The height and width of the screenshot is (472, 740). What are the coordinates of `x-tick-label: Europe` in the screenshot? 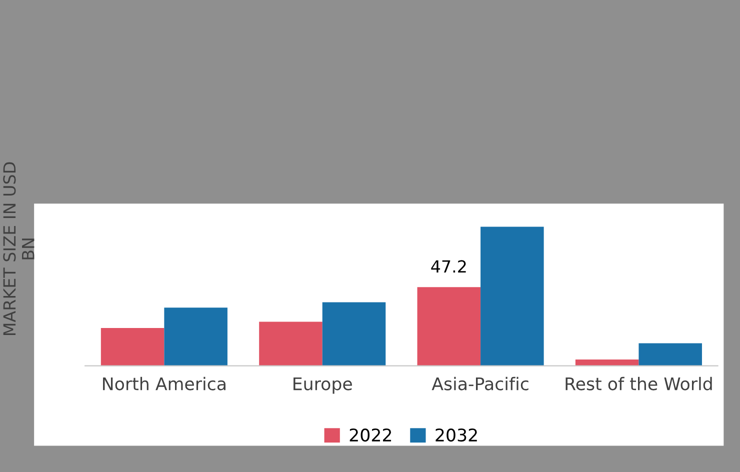 It's located at (323, 385).